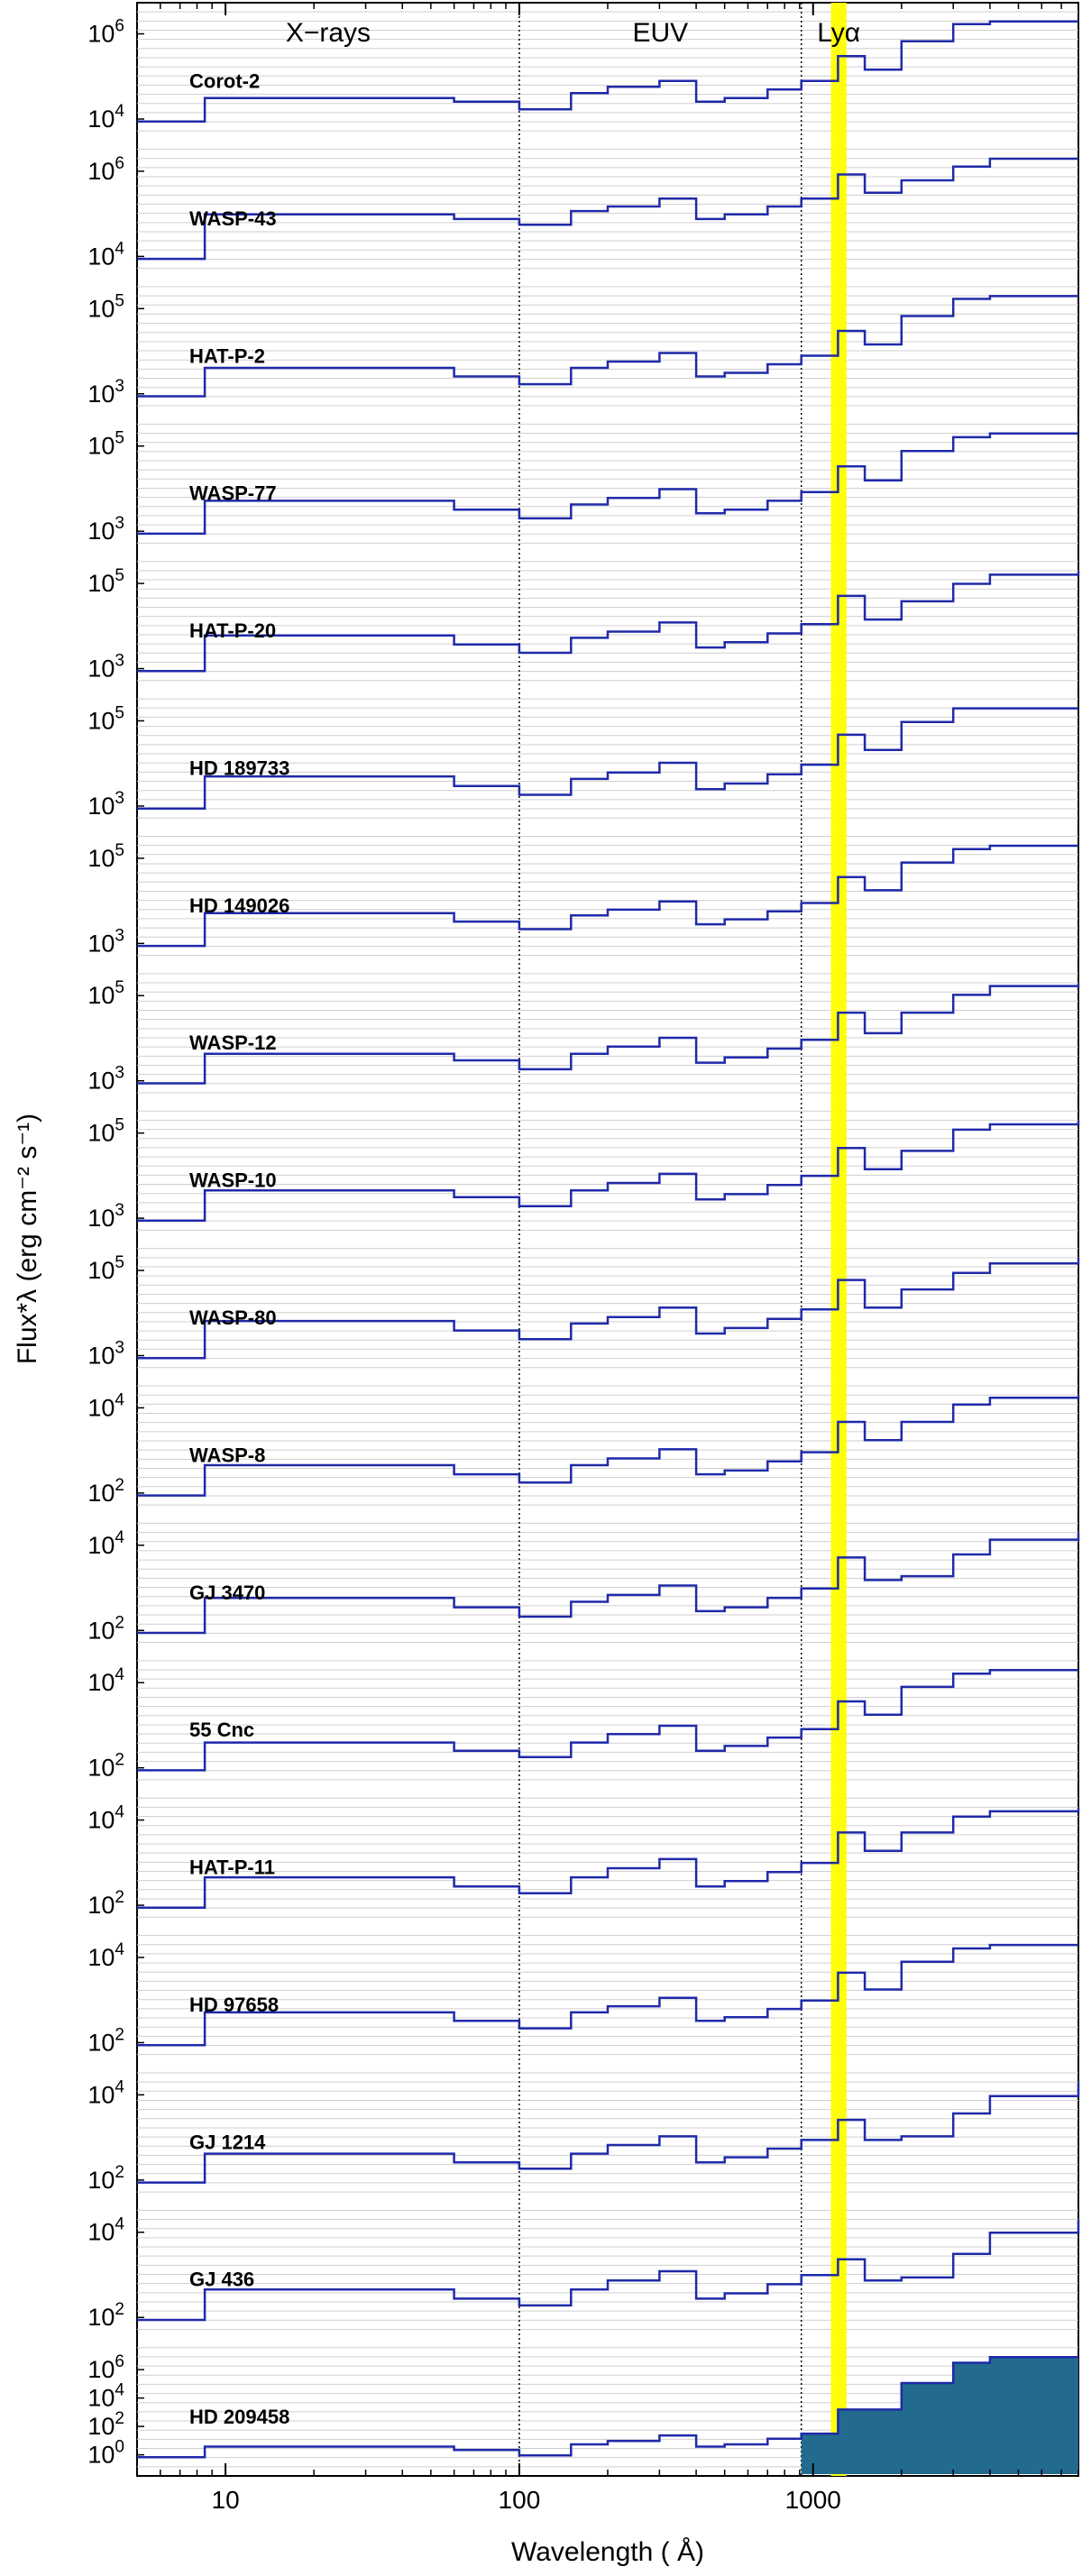  I want to click on series-hd-209458: HD 209458, so click(607, 2415).